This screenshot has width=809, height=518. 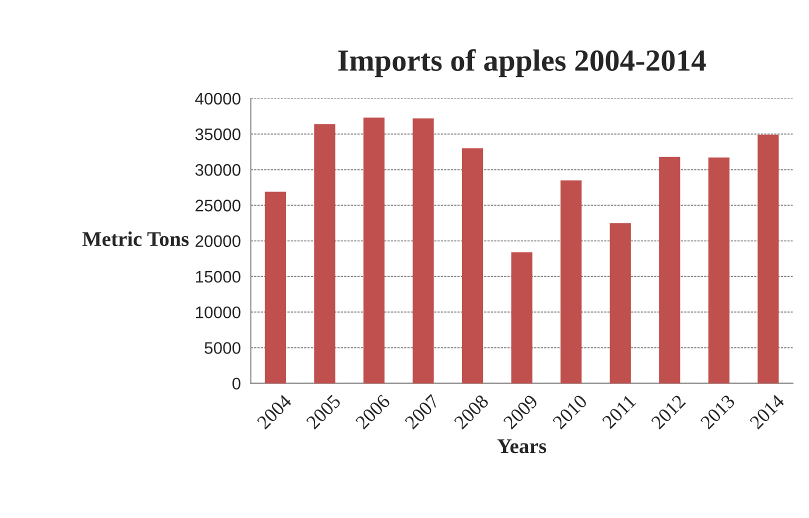 I want to click on y-tick-label: 25000, so click(x=218, y=206).